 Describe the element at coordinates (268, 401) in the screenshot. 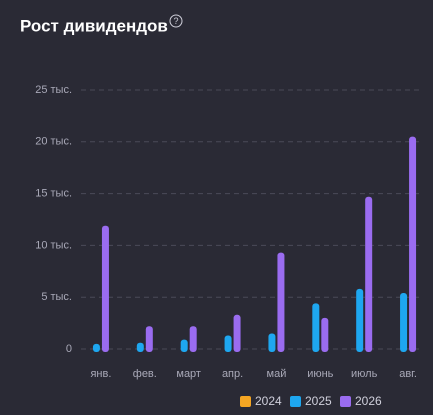

I see `legend-label: 2024` at that location.